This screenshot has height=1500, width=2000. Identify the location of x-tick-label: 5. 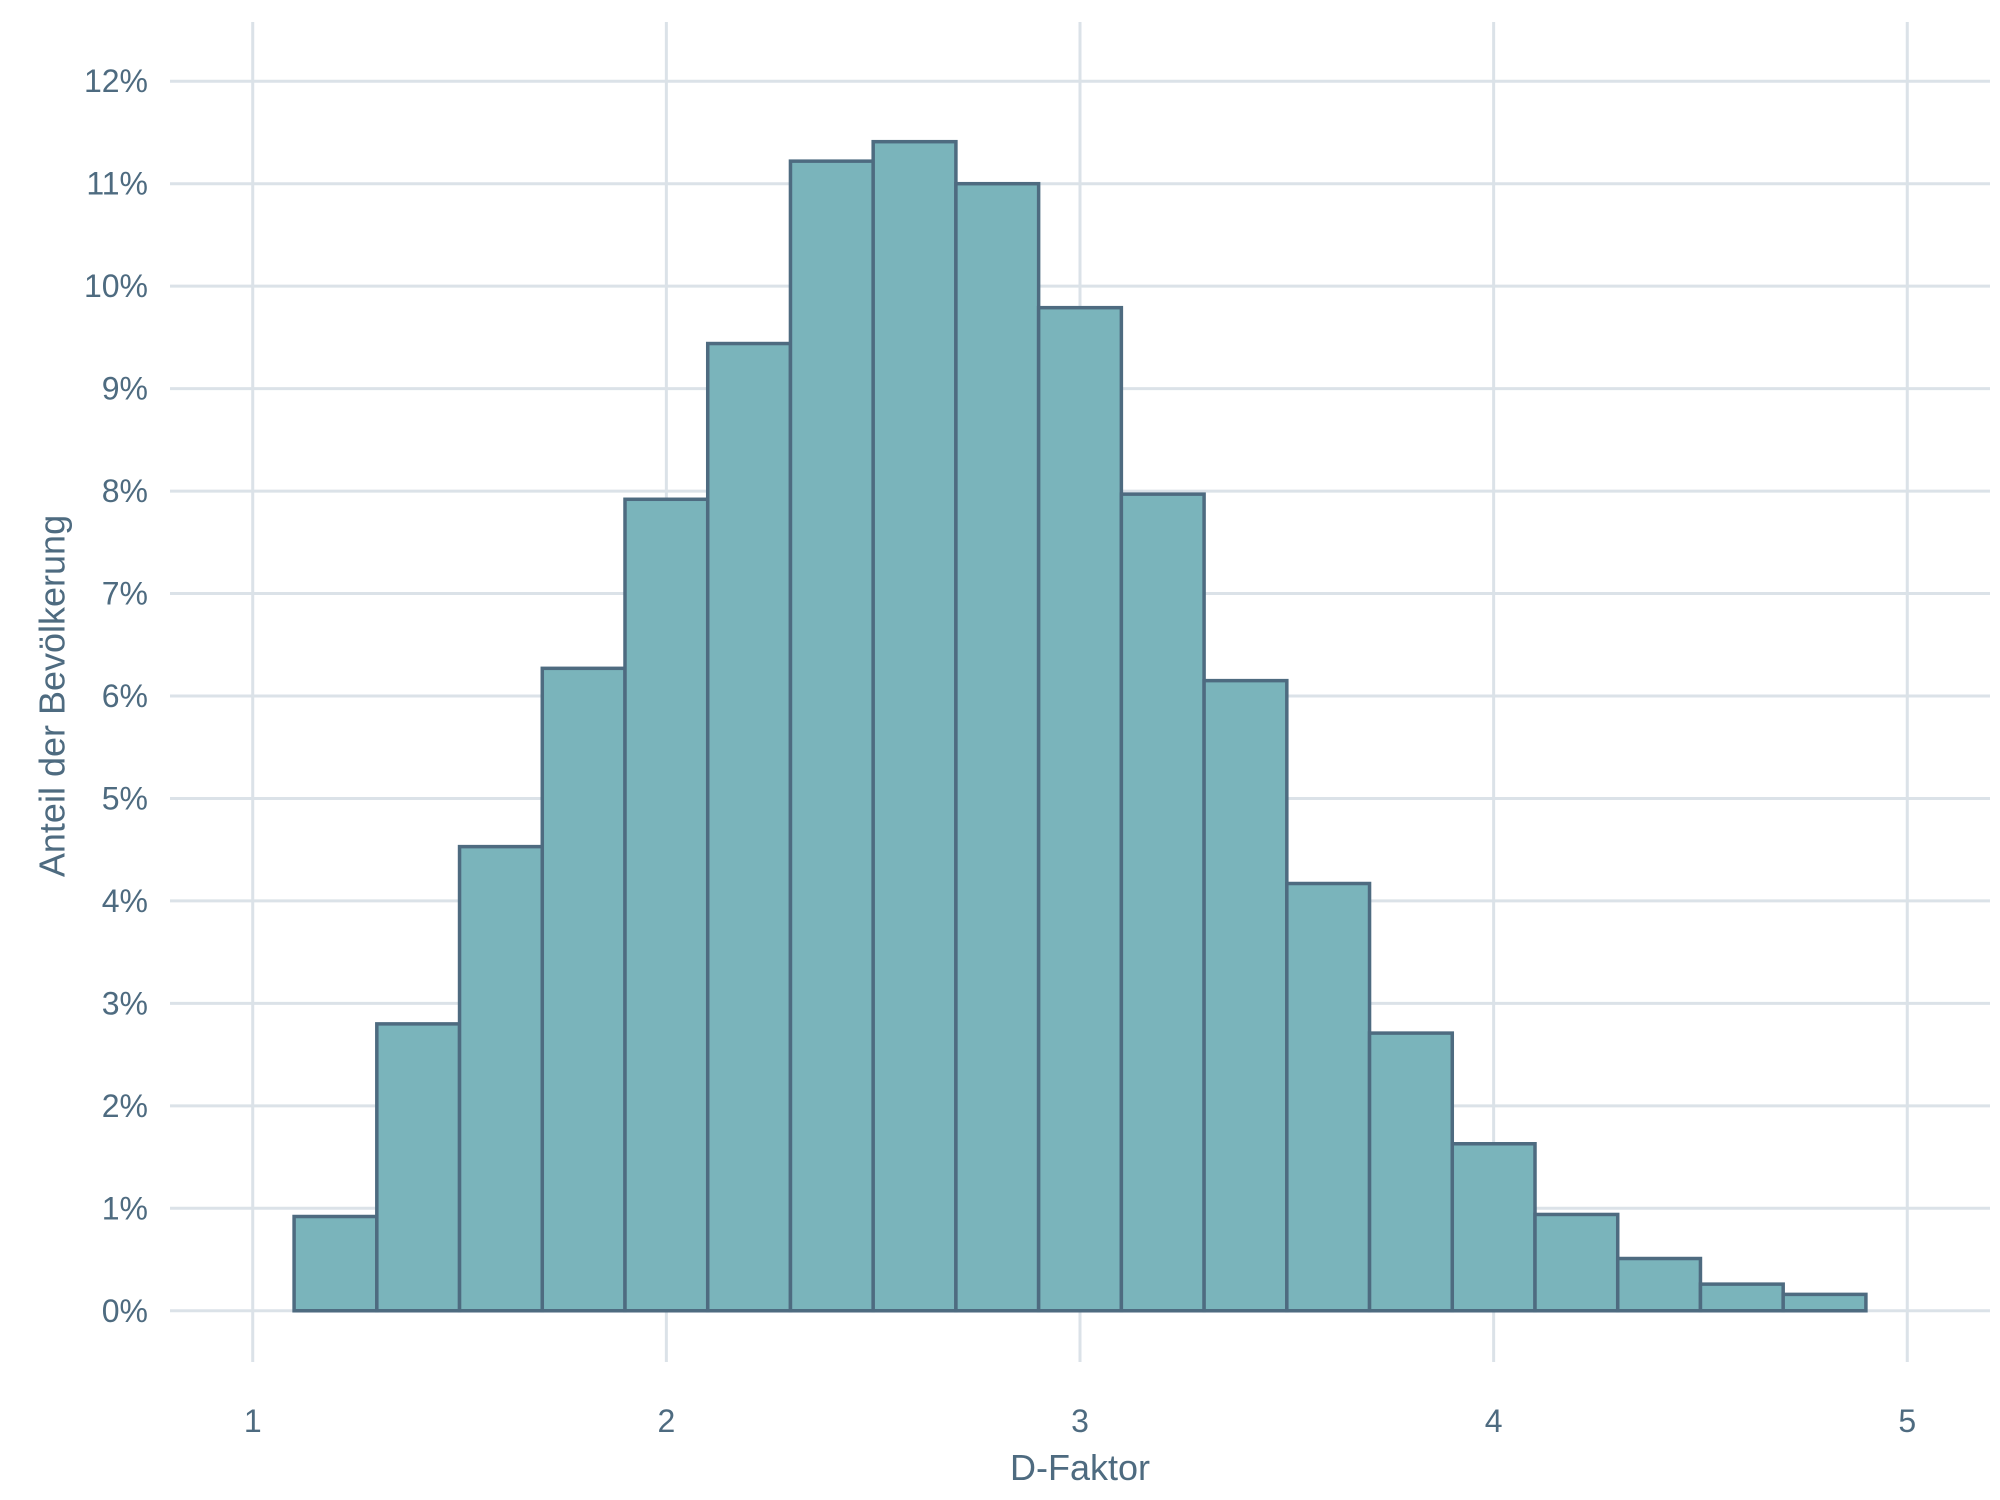
(1907, 1421).